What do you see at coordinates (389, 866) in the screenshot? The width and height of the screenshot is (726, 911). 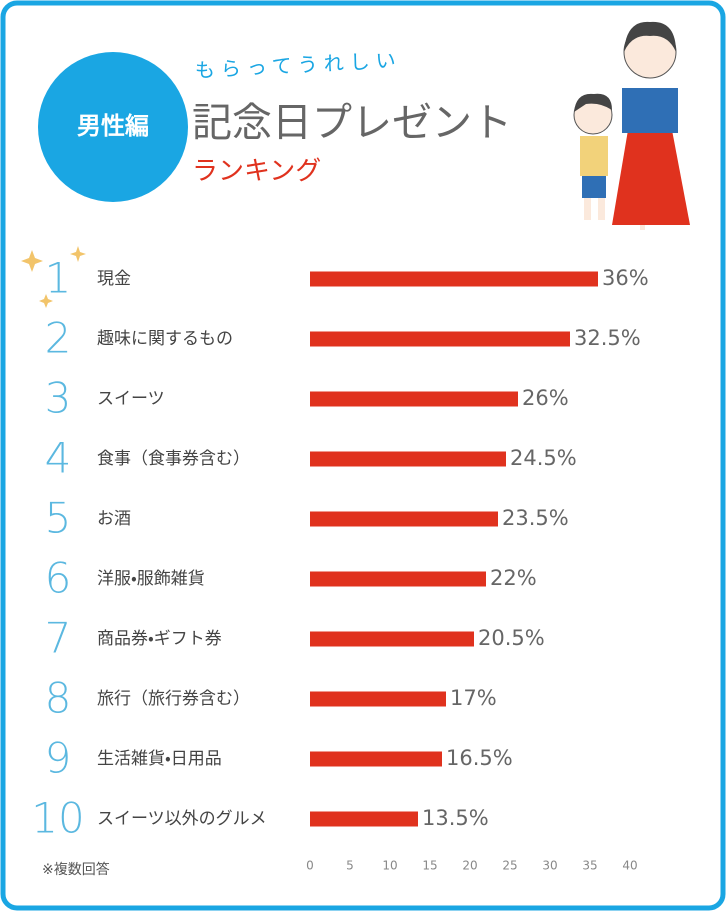 I see `x-tick-label: 10` at bounding box center [389, 866].